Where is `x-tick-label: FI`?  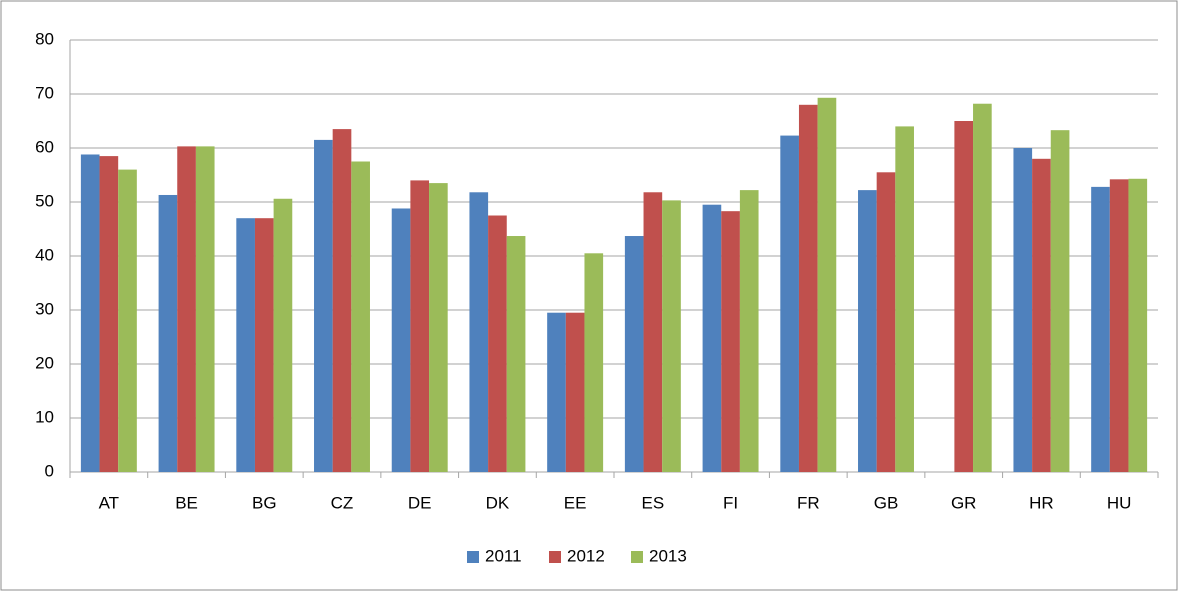
x-tick-label: FI is located at coordinates (730, 502).